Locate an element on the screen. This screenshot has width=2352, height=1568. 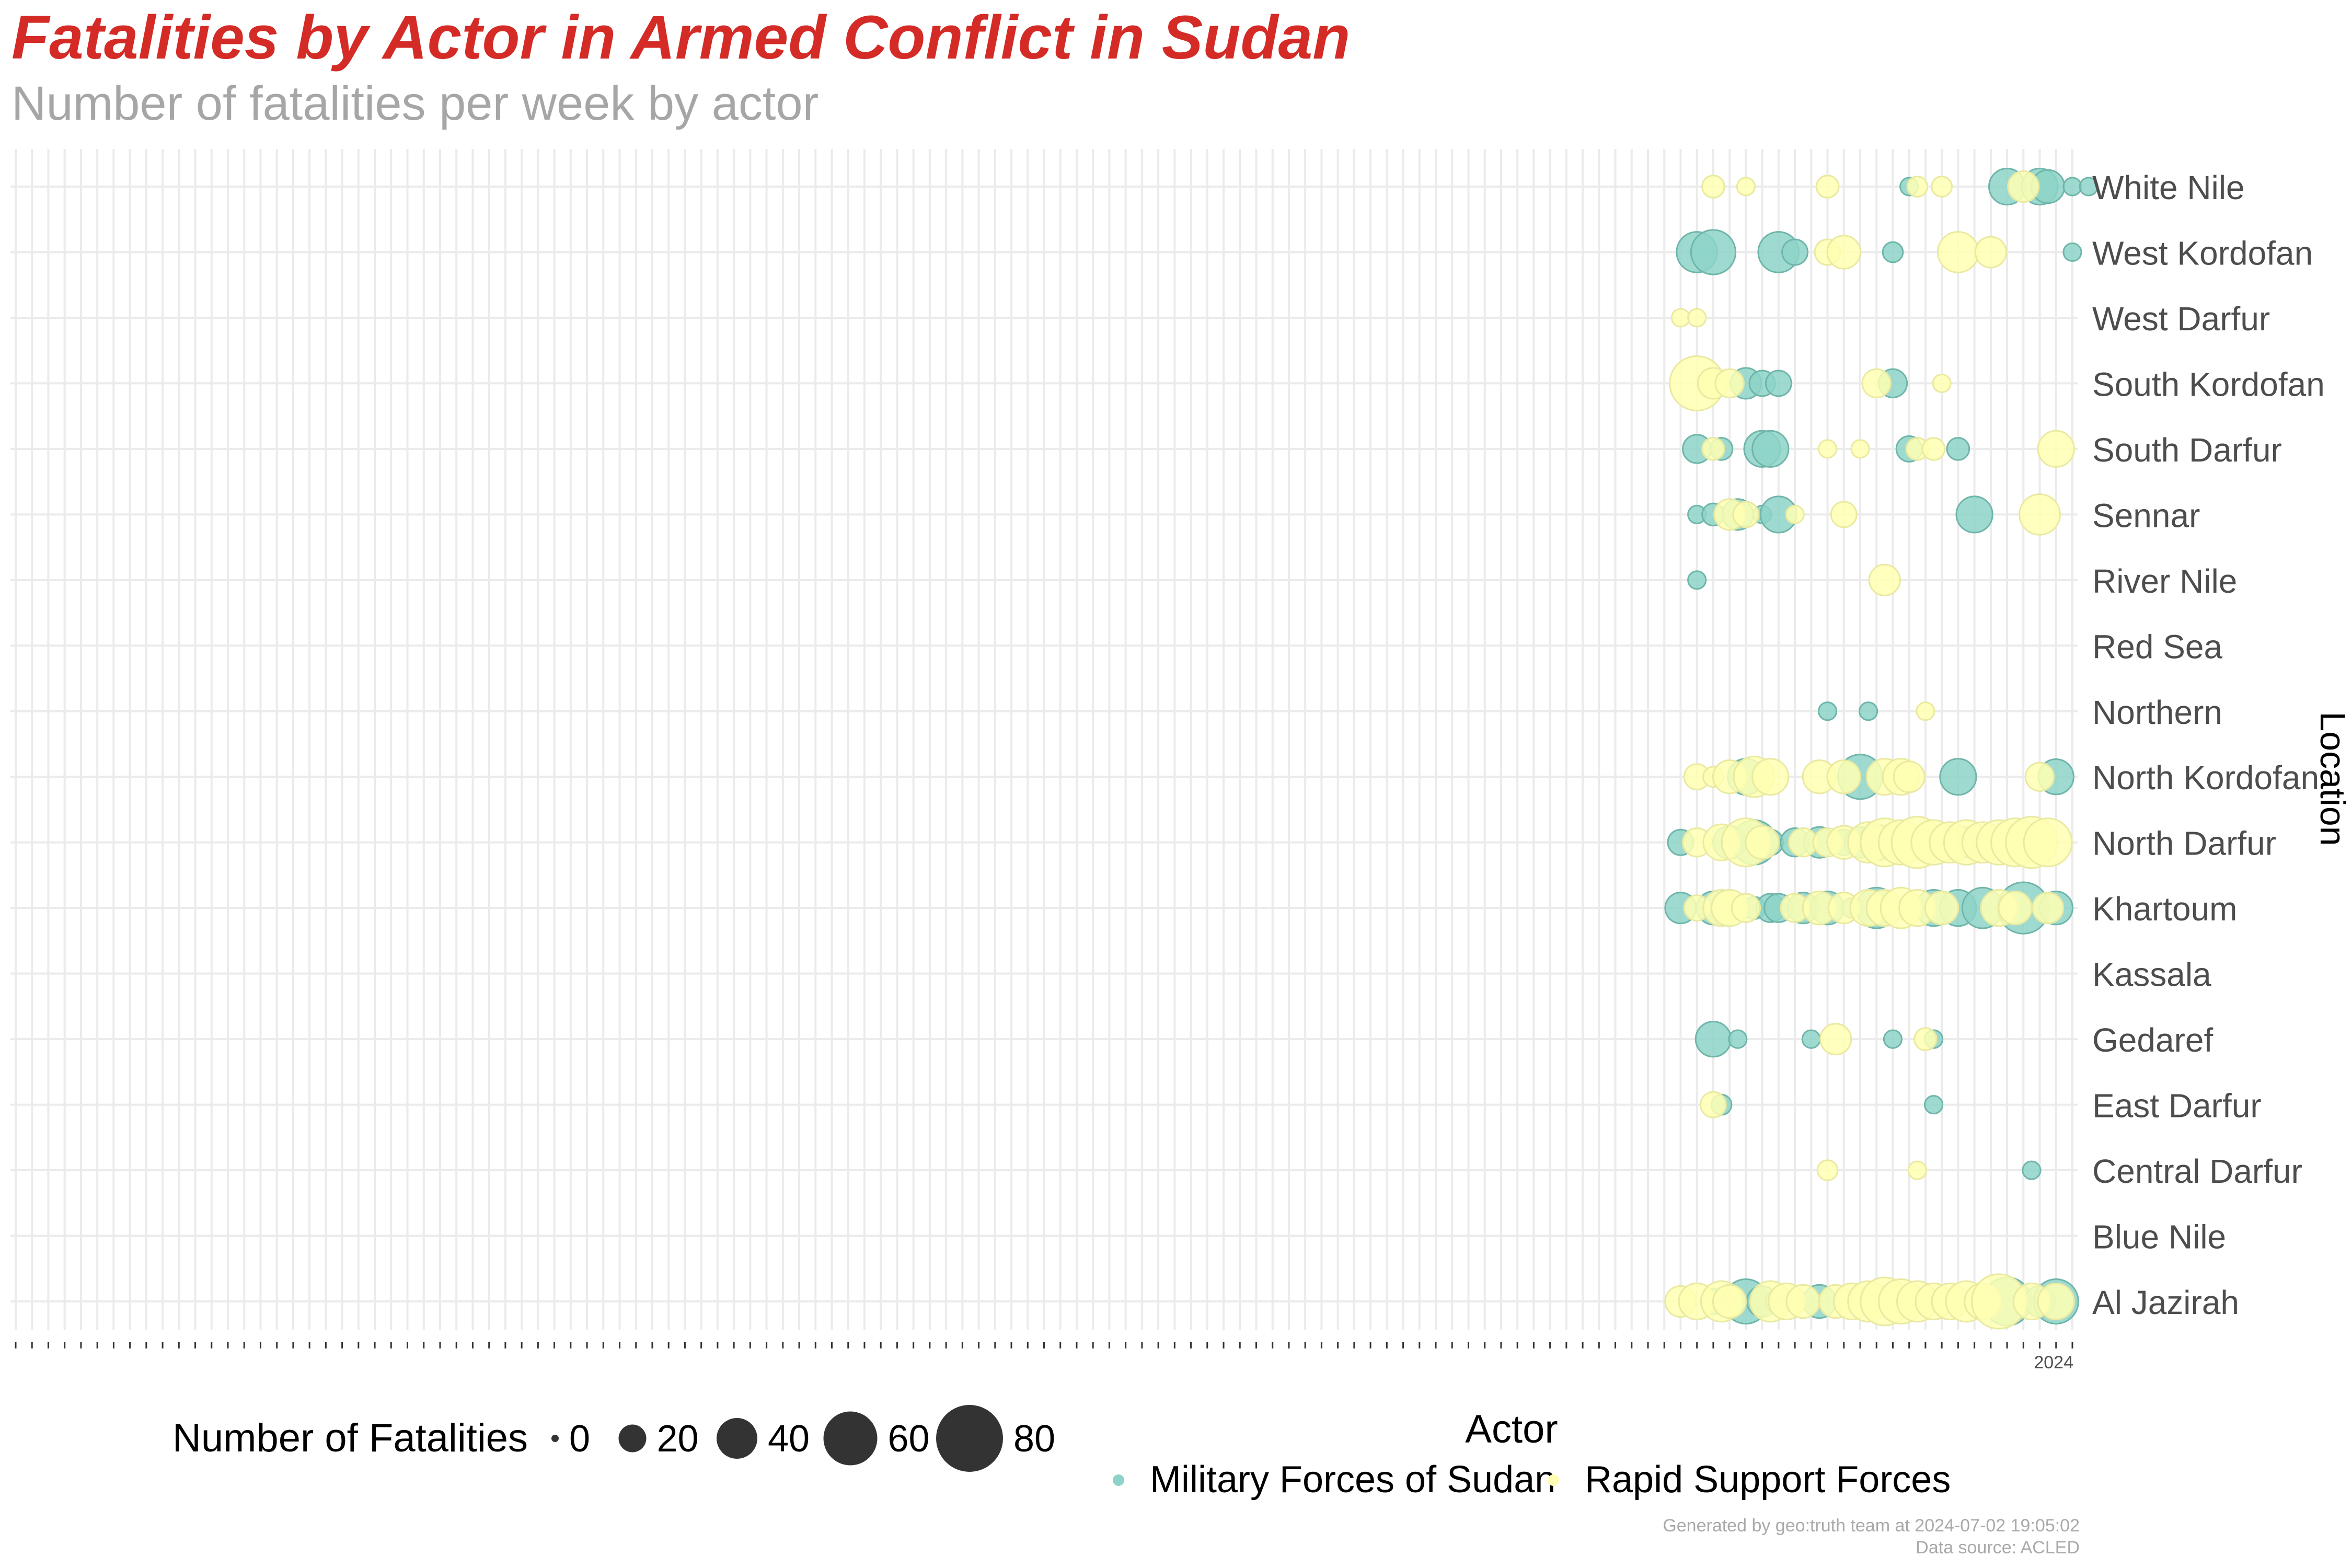
y-tick-label: West Darfur is located at coordinates (2181, 319).